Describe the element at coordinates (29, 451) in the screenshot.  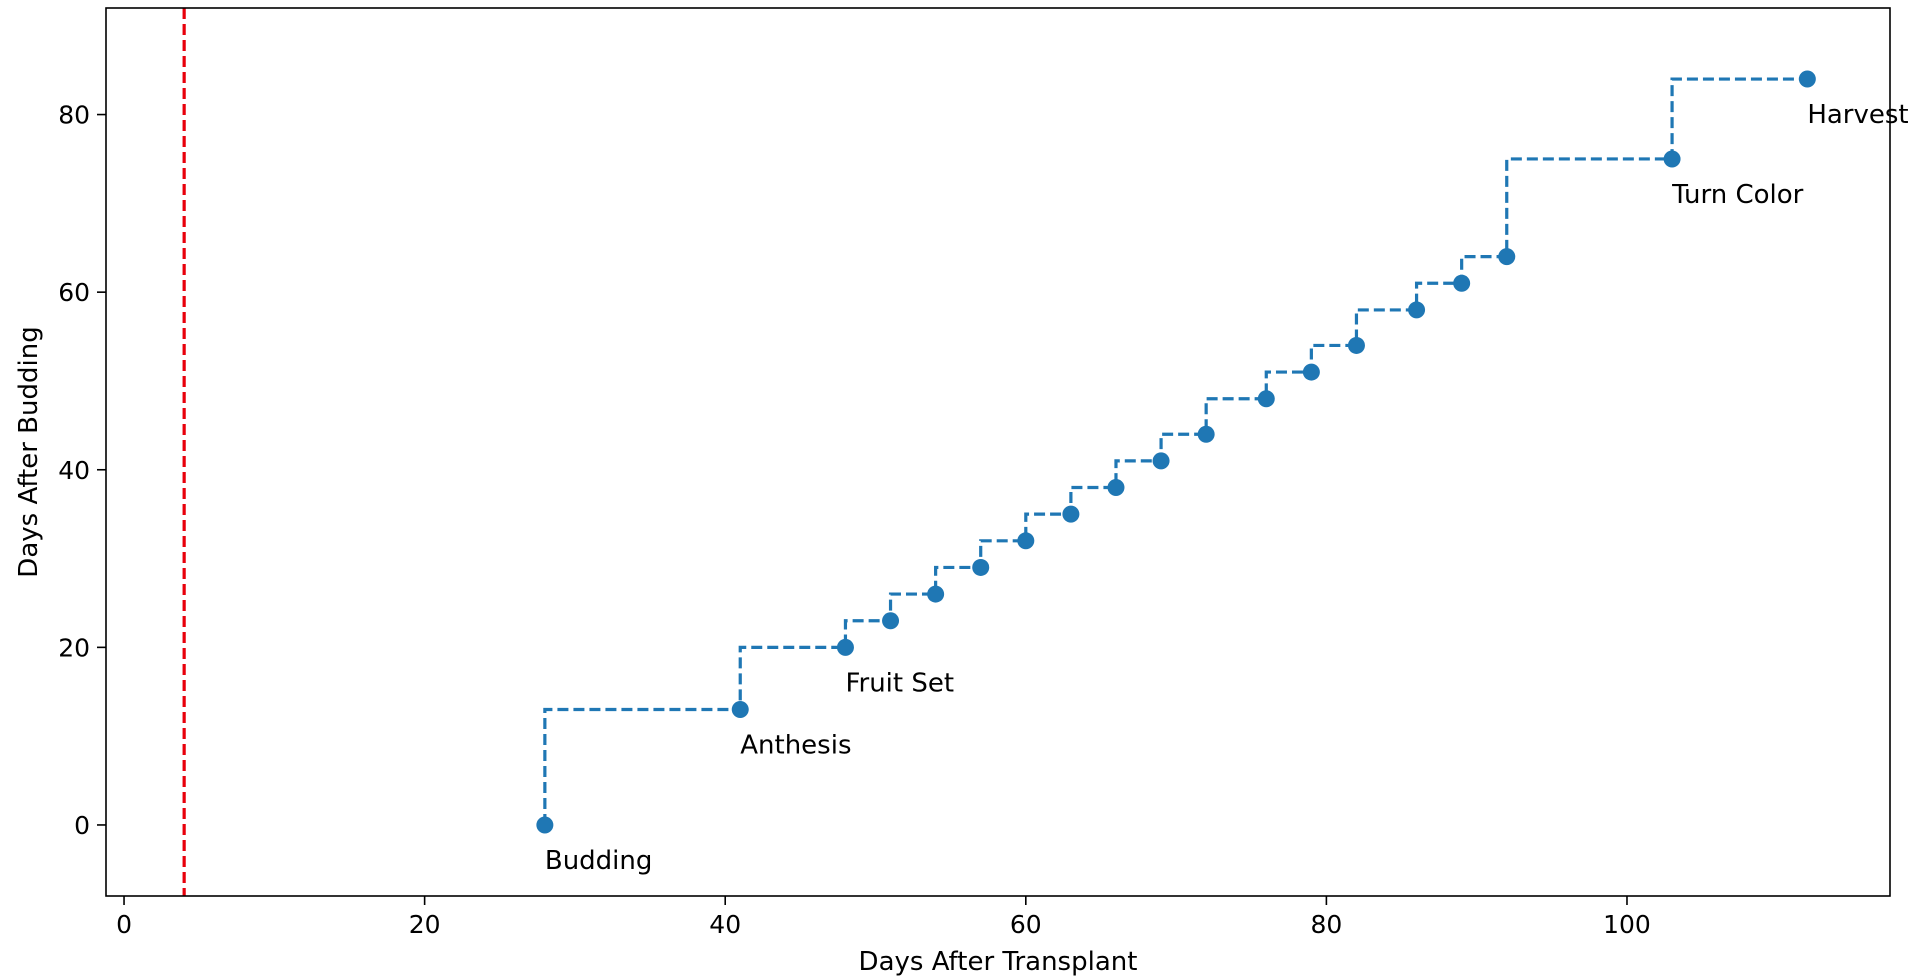
I see `y-axis-label: Days After Budding` at that location.